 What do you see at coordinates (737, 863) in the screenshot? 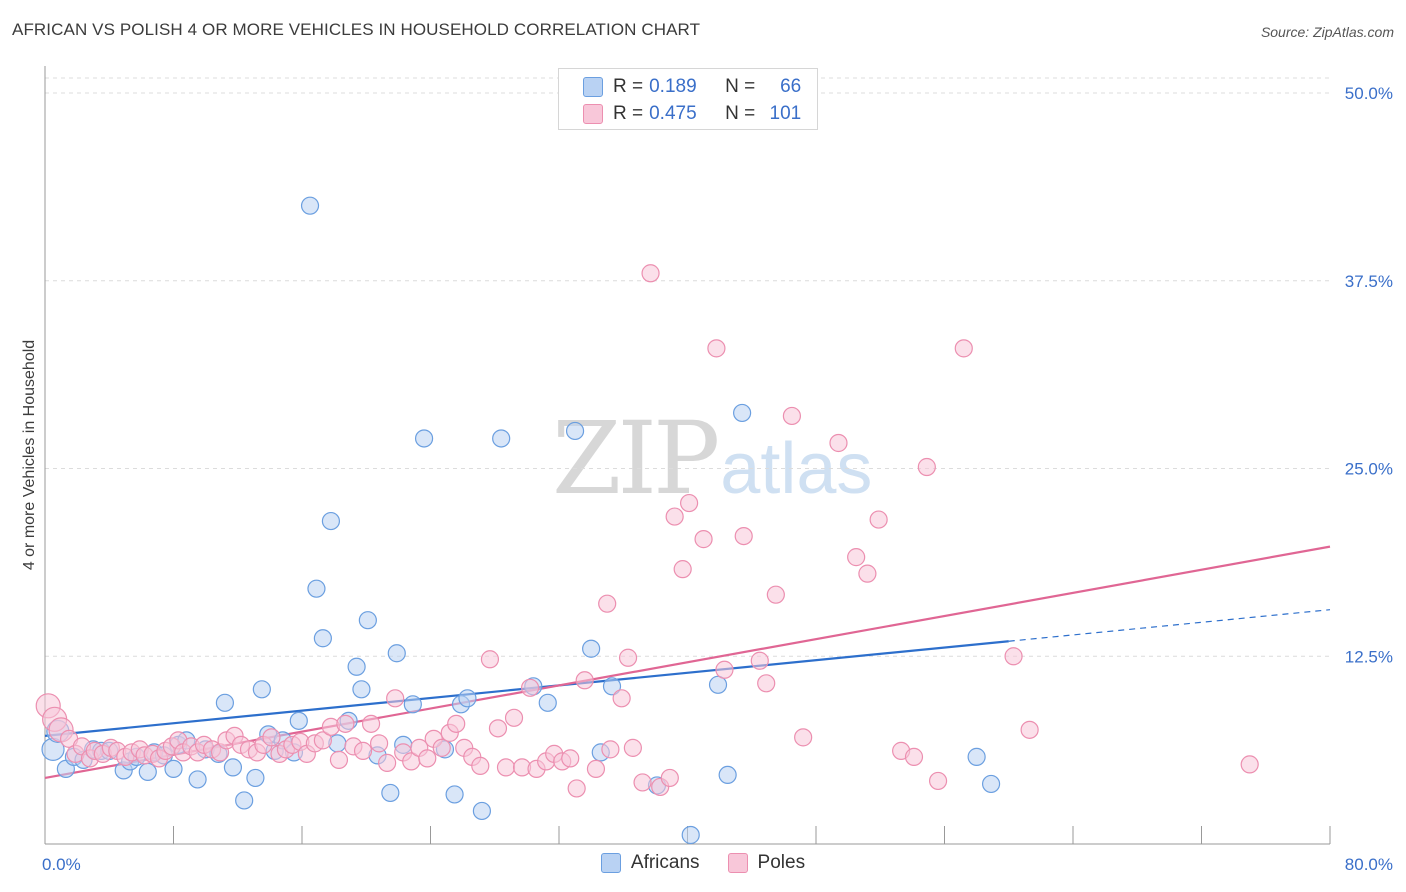
I see `legend-swatch-poles` at bounding box center [737, 863].